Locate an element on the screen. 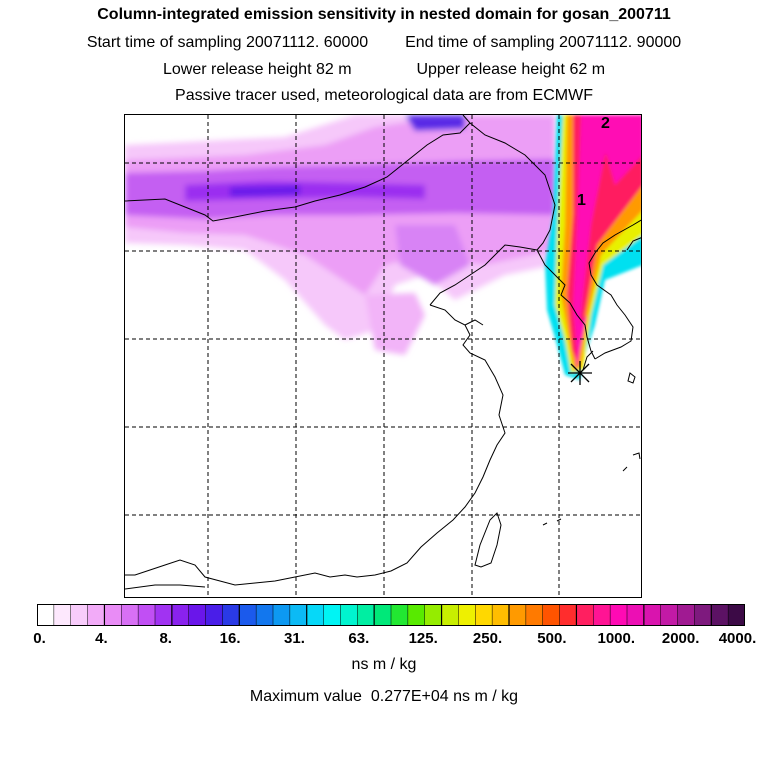  colorbar-frame is located at coordinates (391, 615).